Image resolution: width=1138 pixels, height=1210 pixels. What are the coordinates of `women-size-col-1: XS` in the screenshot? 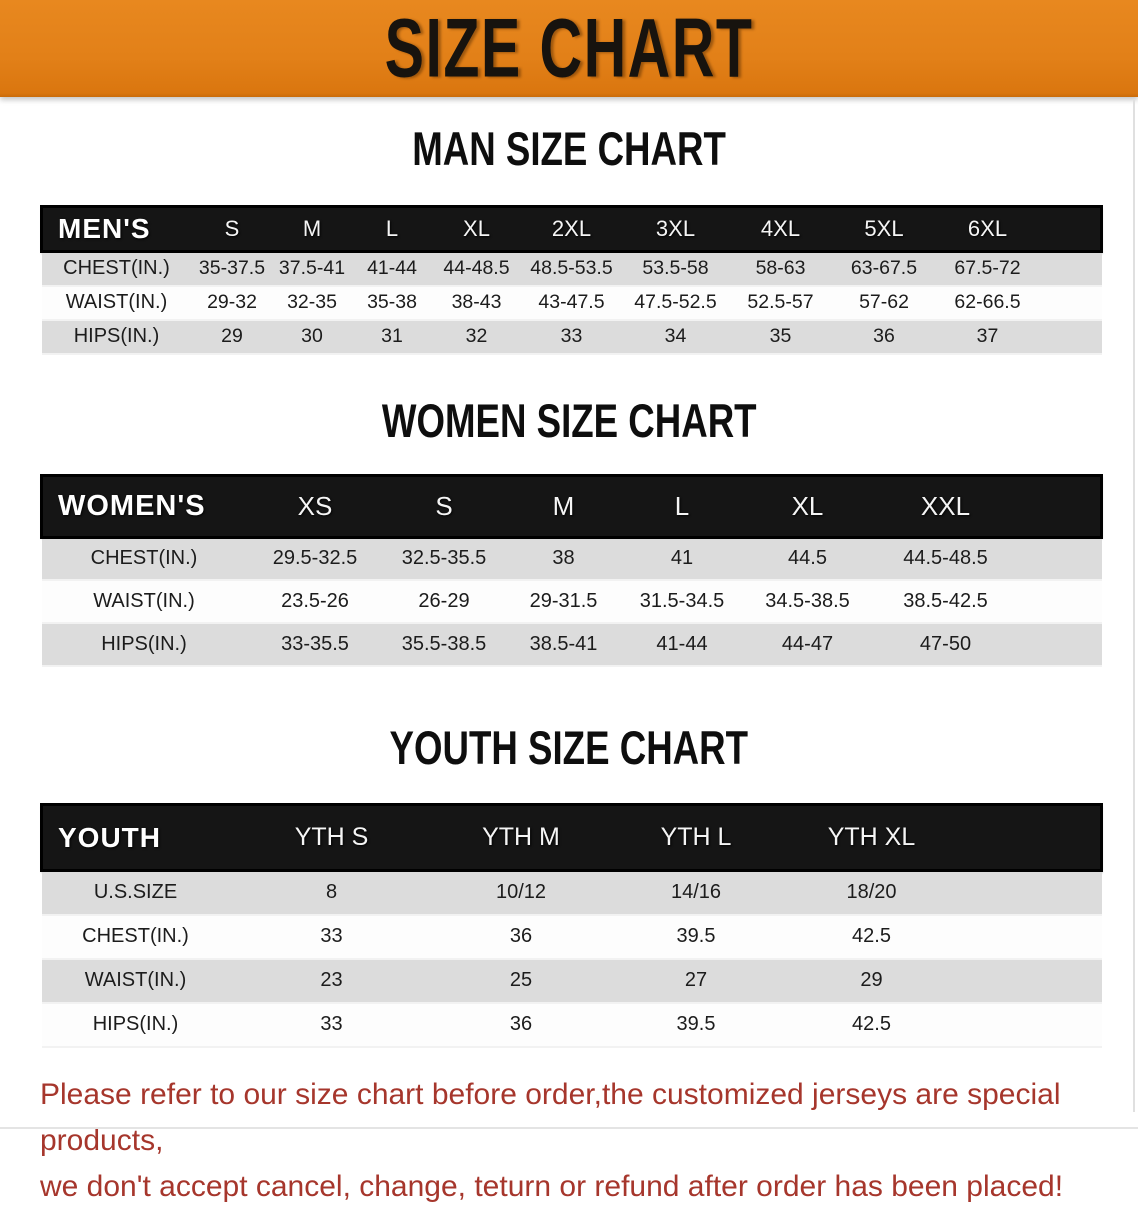 It's located at (315, 505).